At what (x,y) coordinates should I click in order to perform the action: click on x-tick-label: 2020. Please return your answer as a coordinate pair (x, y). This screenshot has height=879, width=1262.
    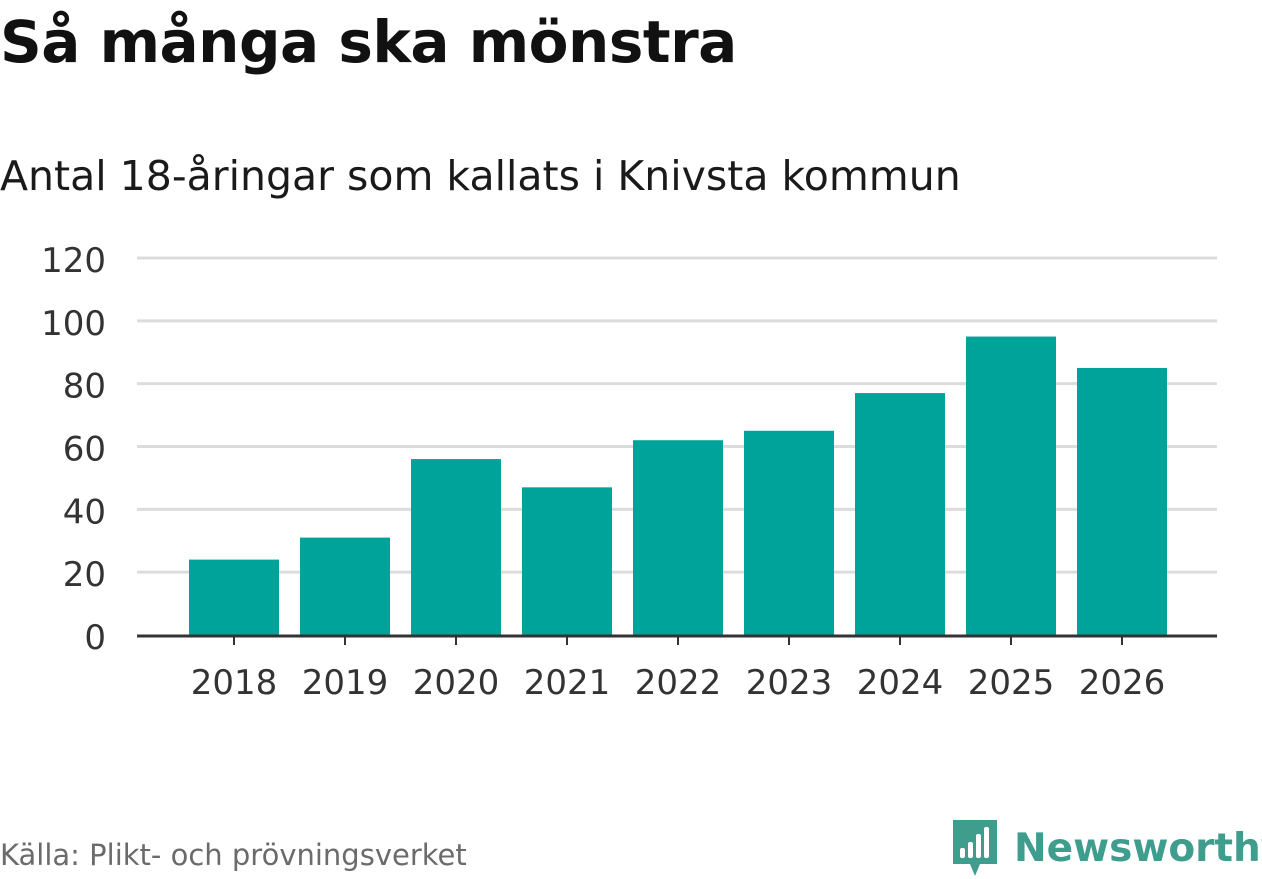
    Looking at the image, I should click on (456, 683).